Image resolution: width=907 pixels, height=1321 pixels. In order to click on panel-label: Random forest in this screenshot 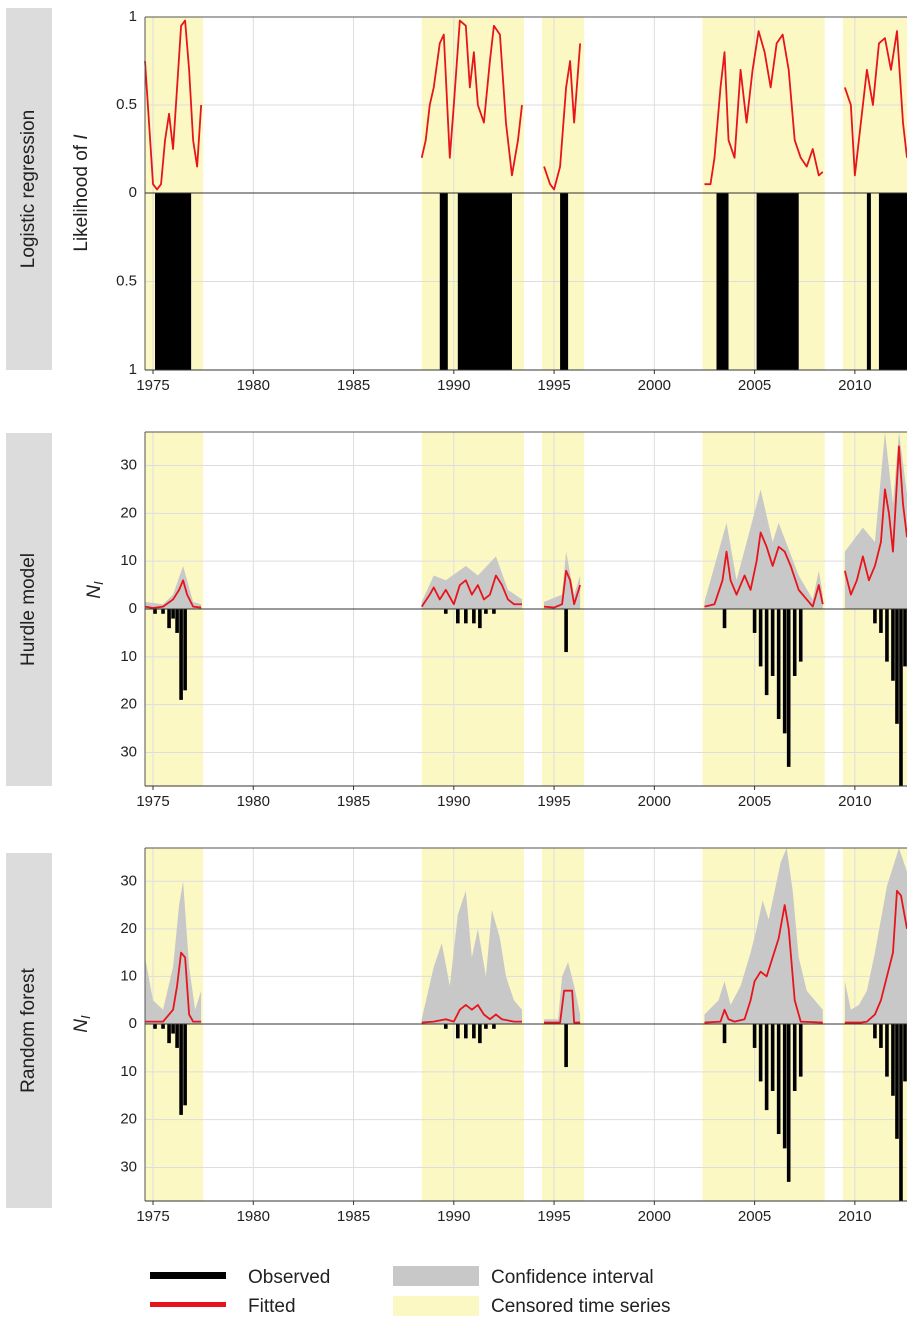, I will do `click(28, 1029)`.